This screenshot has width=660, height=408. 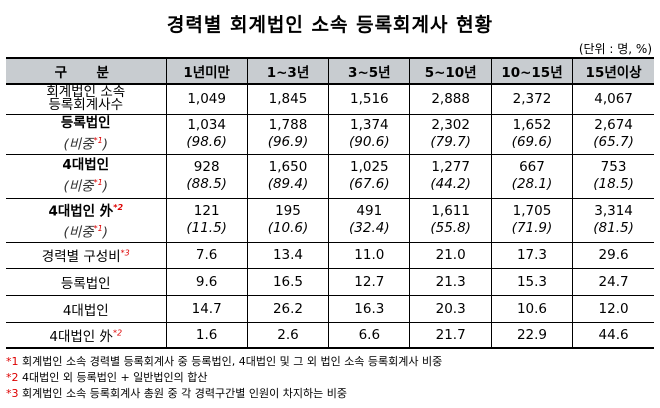 I want to click on row-label-total: 회계법인 소속 등록회계사수, so click(x=86, y=99).